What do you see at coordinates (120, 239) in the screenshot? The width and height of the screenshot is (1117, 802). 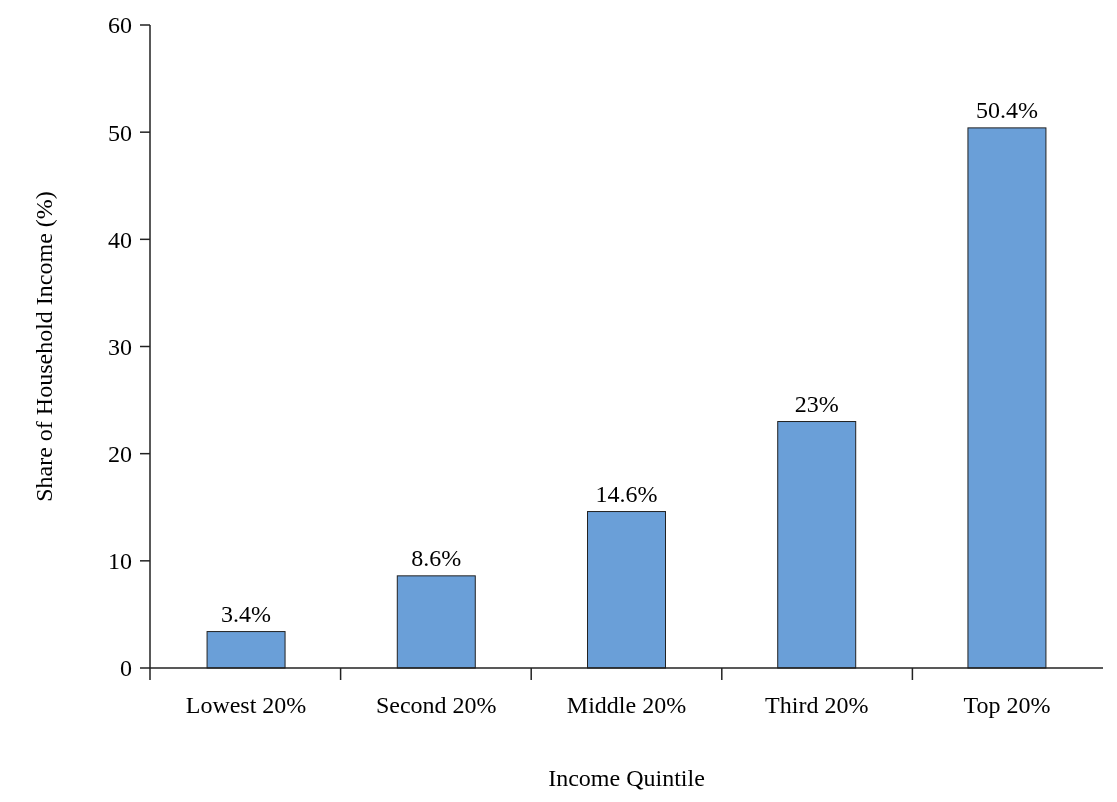 I see `y-tick-label: 40` at bounding box center [120, 239].